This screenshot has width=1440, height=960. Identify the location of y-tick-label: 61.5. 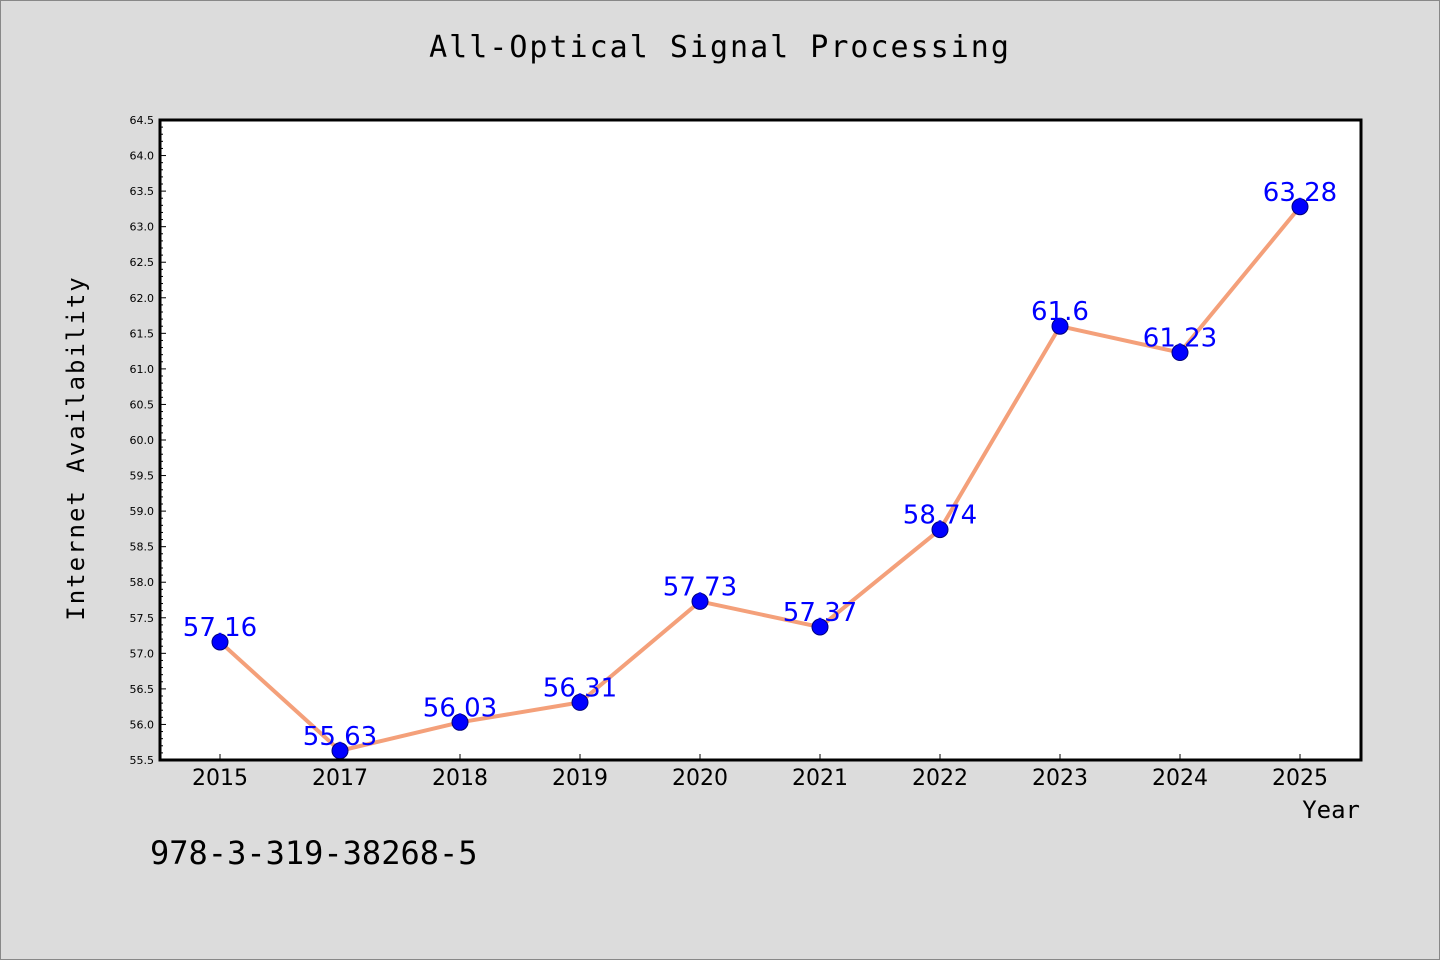
(142, 333).